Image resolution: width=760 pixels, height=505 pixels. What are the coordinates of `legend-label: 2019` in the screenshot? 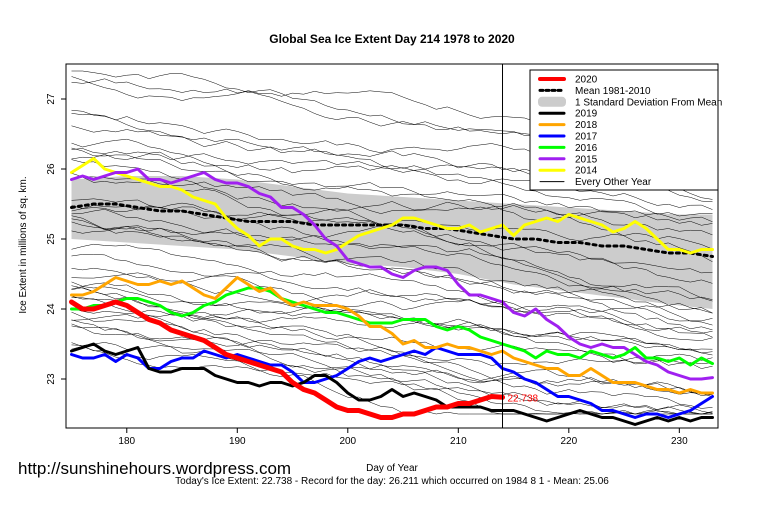 It's located at (586, 114).